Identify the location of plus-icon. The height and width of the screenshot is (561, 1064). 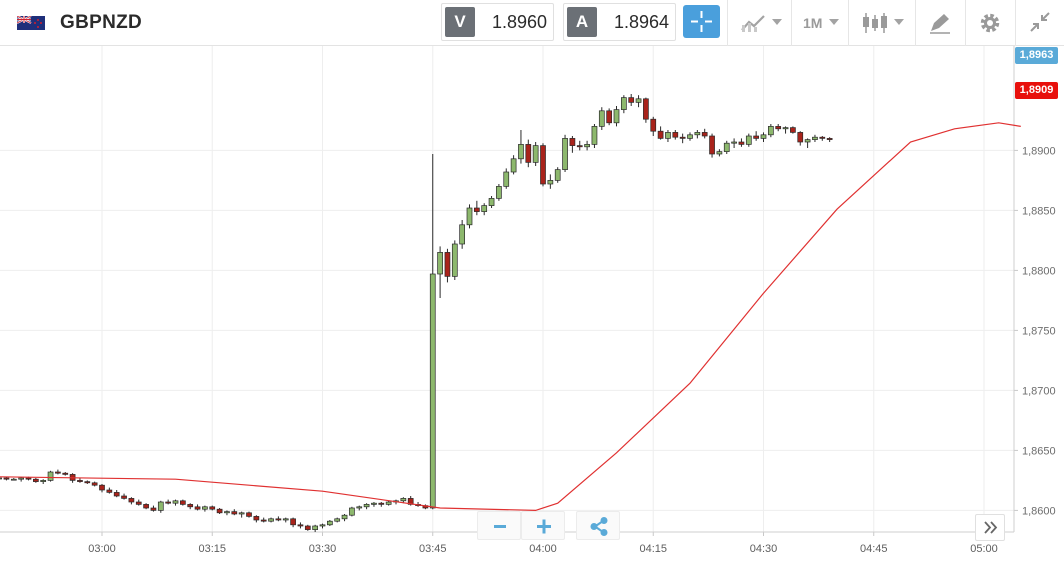
(544, 526).